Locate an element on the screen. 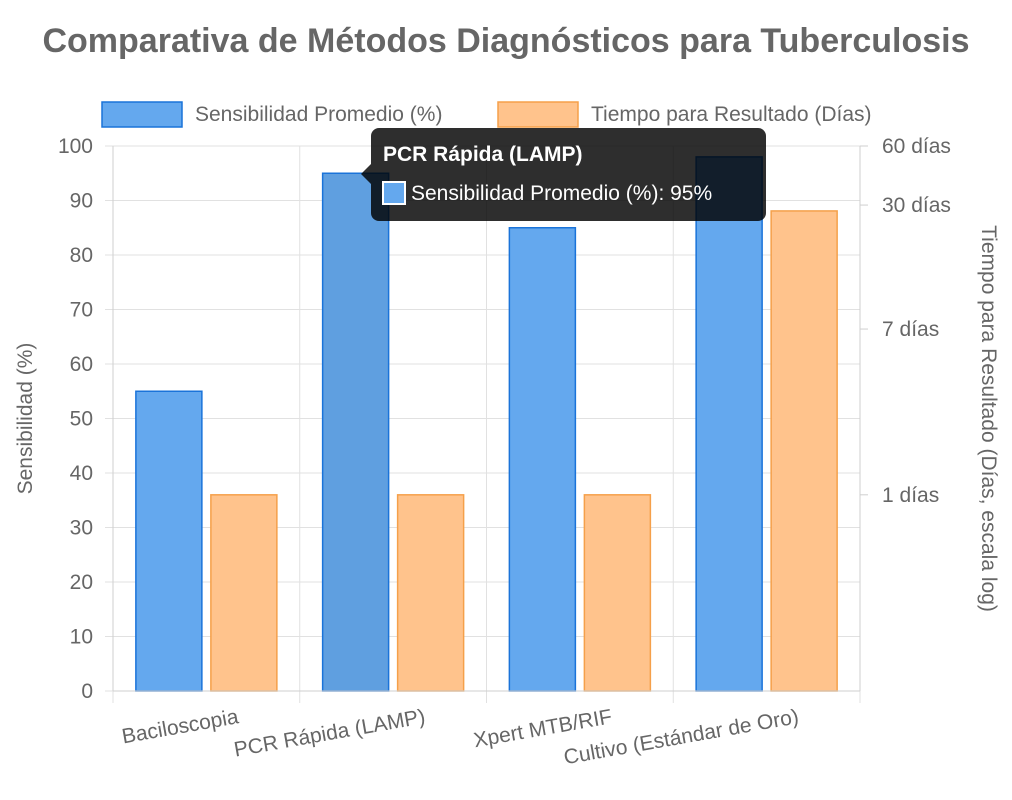  y-right-tick-label-1: 7 días is located at coordinates (910, 329).